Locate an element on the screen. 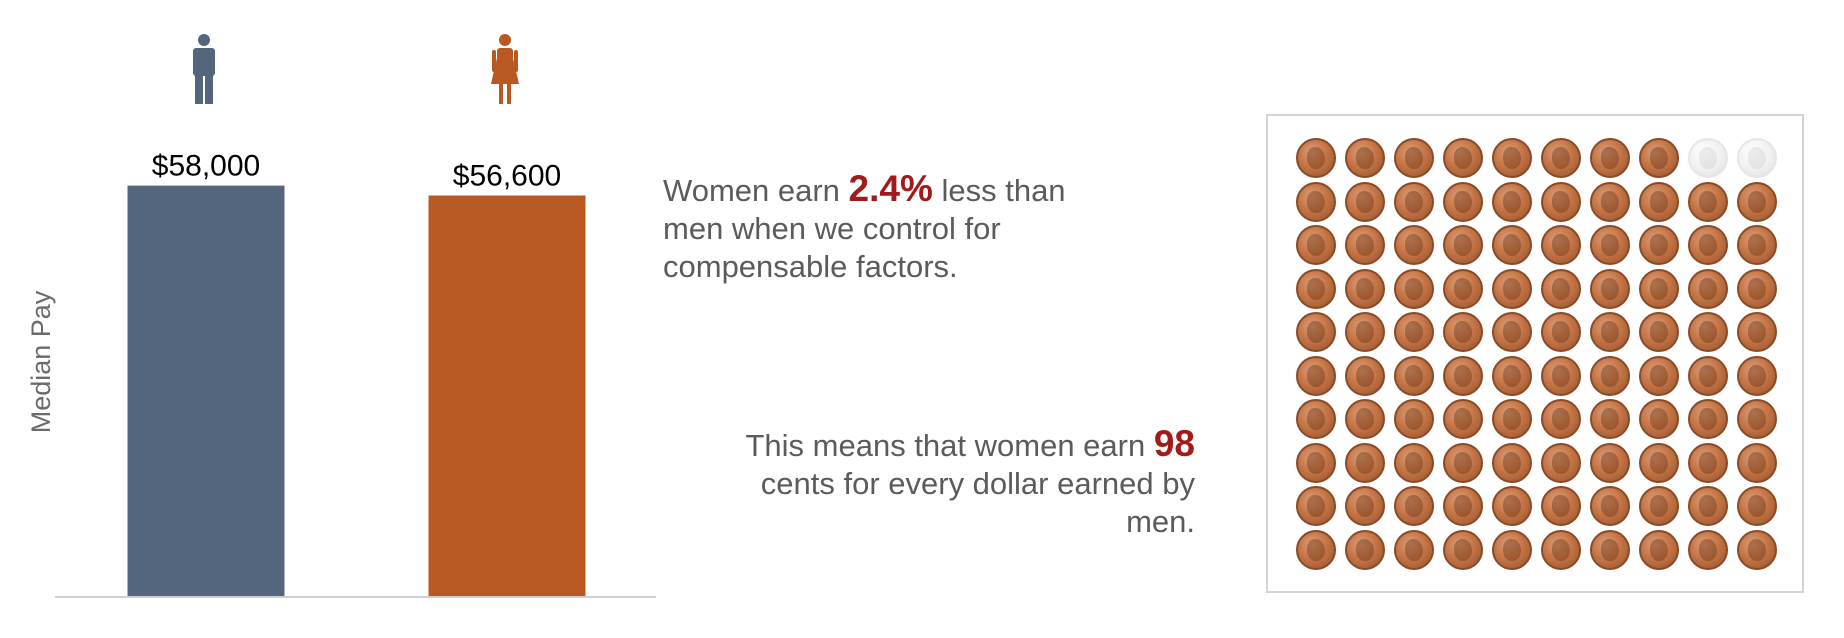  woman-icon is located at coordinates (505, 69).